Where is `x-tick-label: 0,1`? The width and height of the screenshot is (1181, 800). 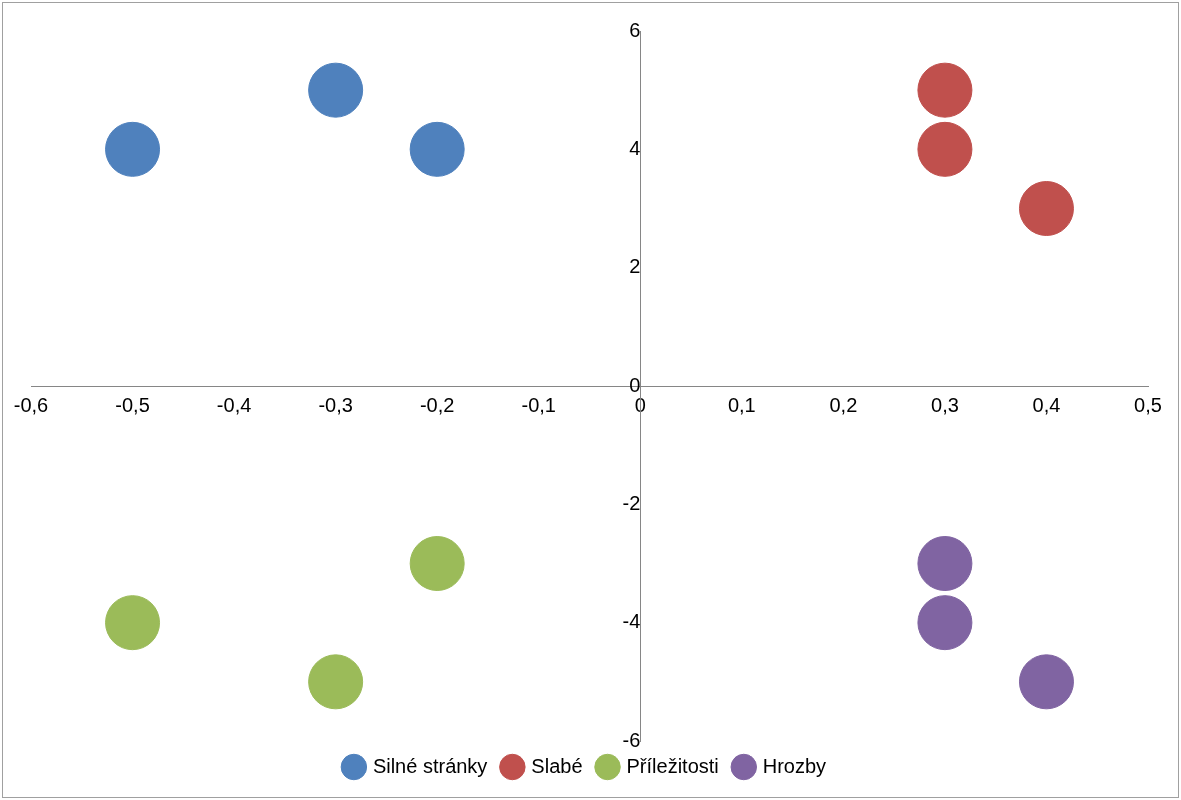 x-tick-label: 0,1 is located at coordinates (741, 404).